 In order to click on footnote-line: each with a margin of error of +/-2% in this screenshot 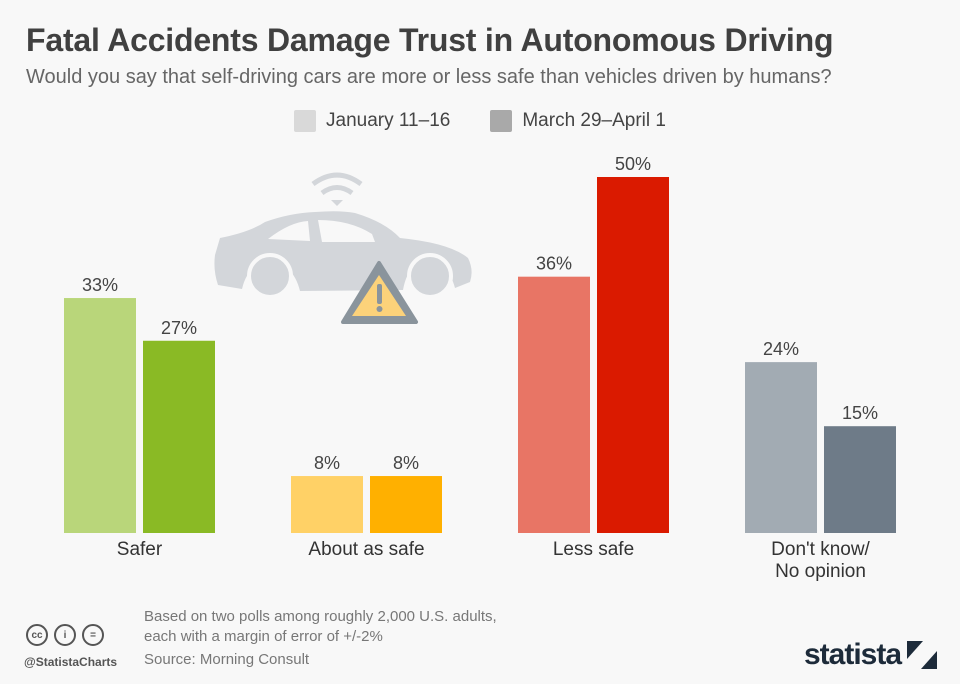, I will do `click(263, 636)`.